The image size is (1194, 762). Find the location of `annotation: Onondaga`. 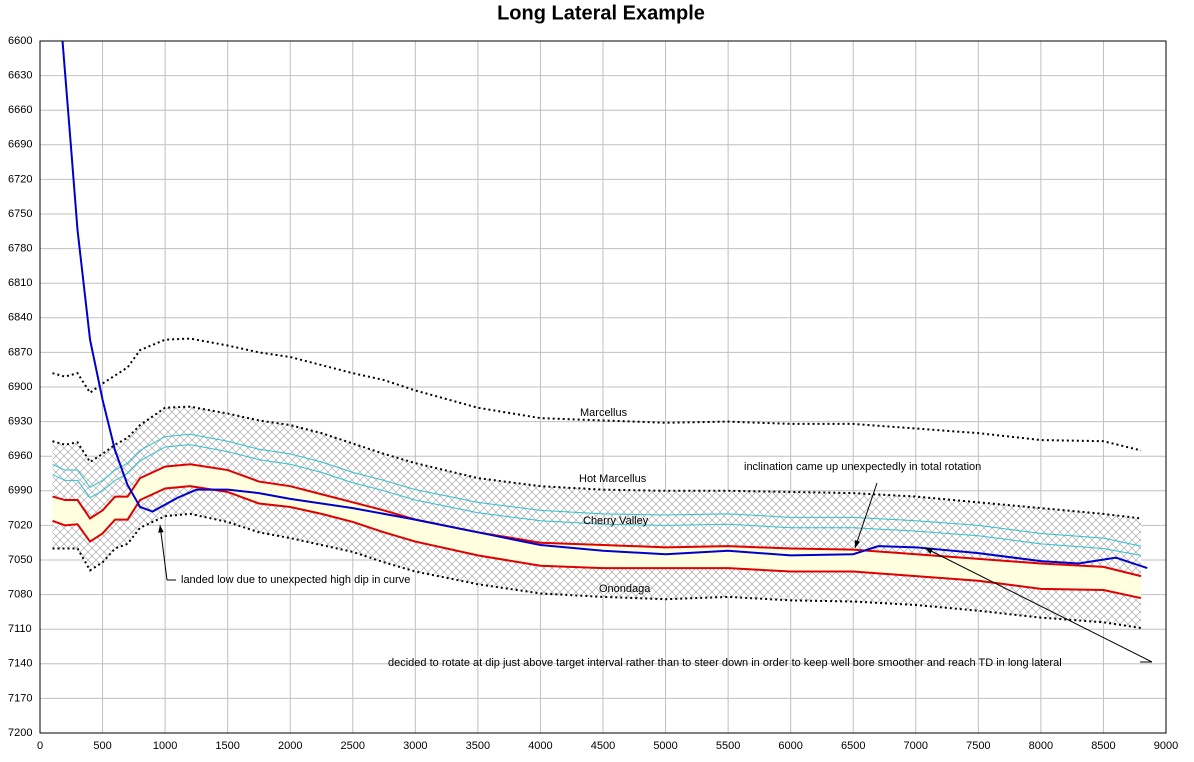

annotation: Onondaga is located at coordinates (625, 589).